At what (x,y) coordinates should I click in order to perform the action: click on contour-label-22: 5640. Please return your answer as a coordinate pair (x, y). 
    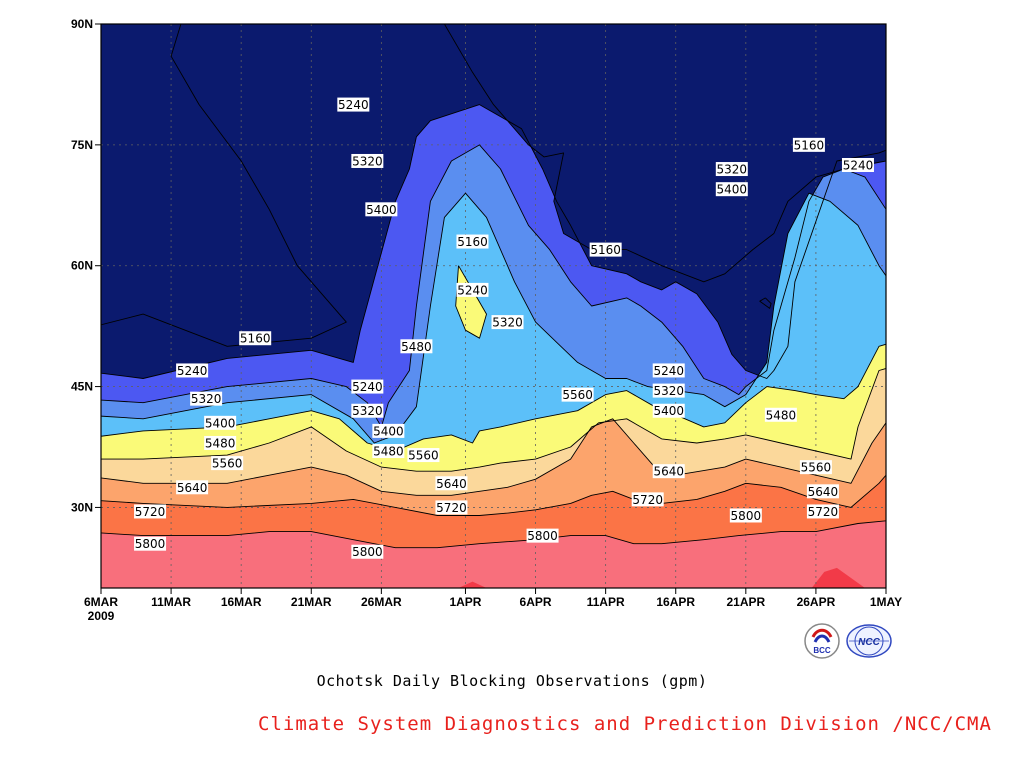
    Looking at the image, I should click on (451, 483).